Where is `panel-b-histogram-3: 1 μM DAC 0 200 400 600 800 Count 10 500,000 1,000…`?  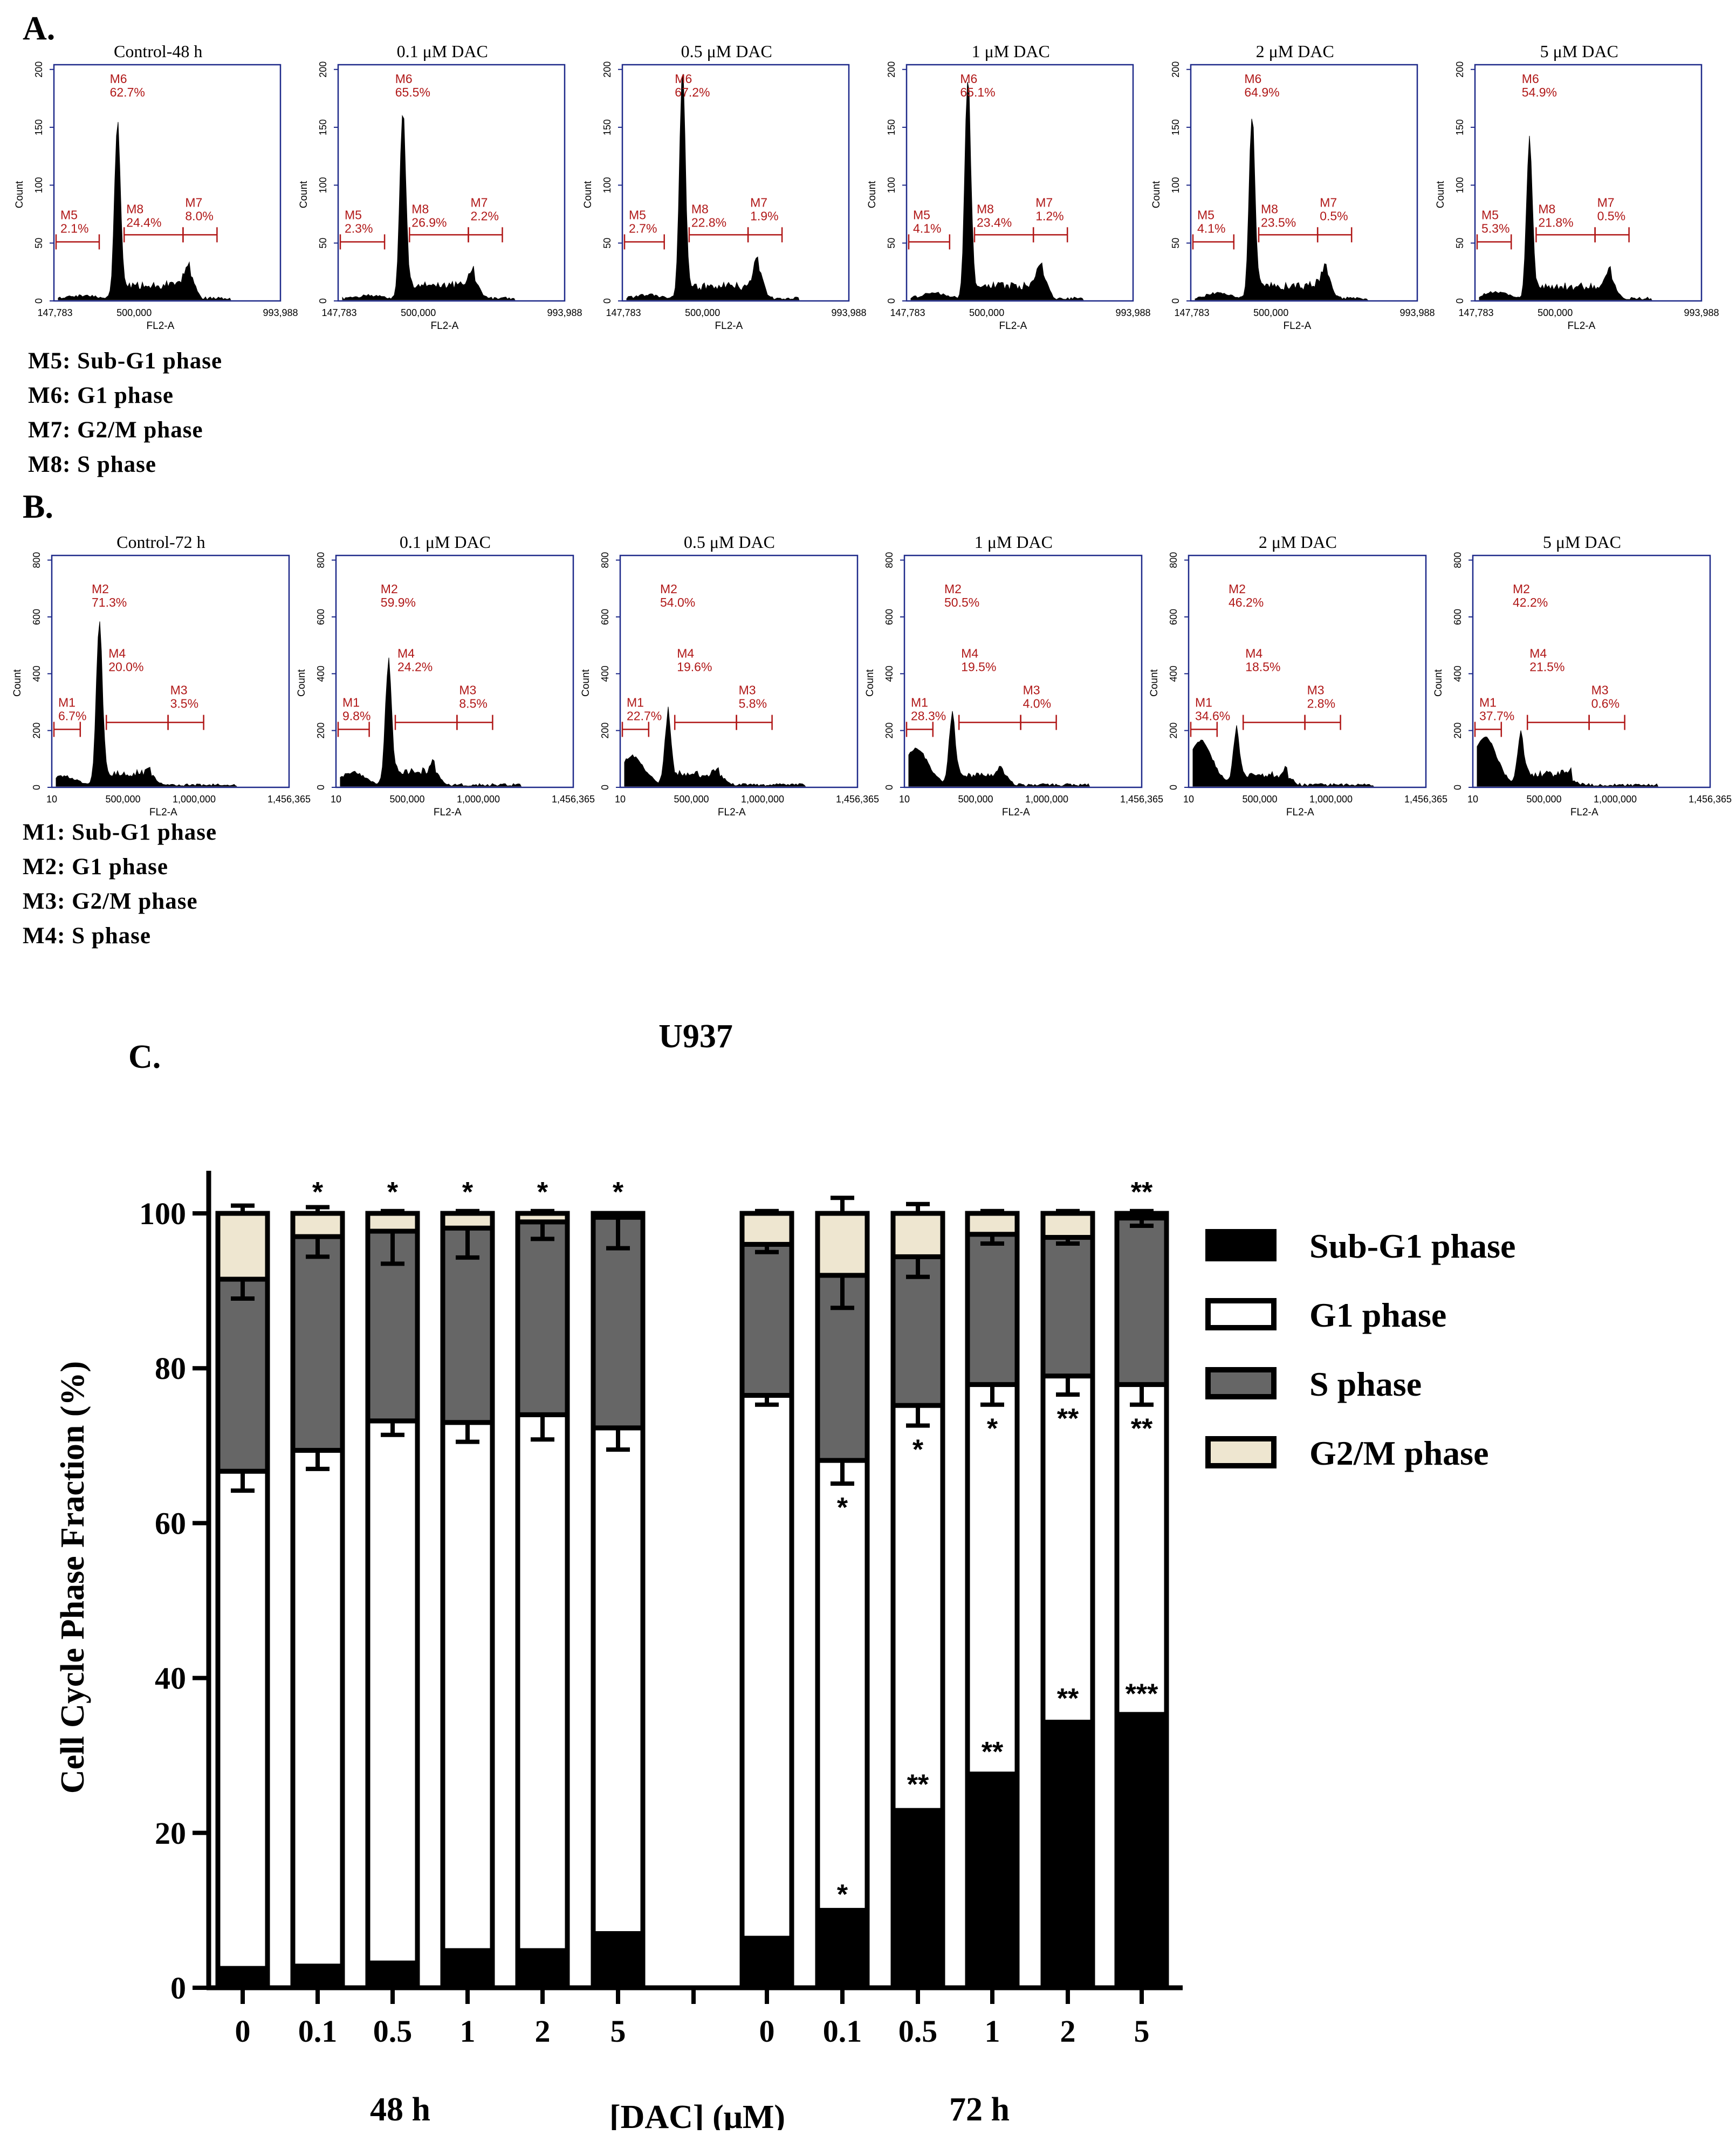 panel-b-histogram-3: 1 μM DAC 0 200 400 600 800 Count 10 500,000 1,000… is located at coordinates (1014, 675).